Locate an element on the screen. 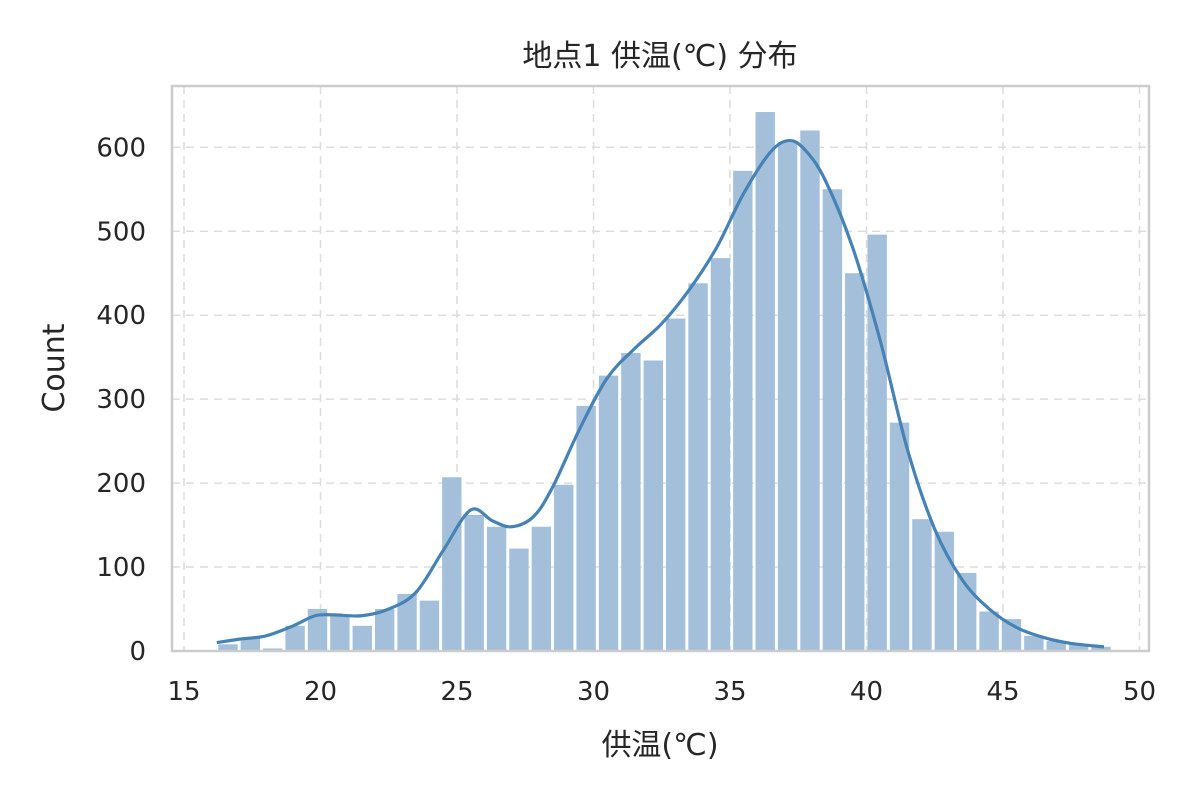 The height and width of the screenshot is (800, 1200). x-tick-label: 50 is located at coordinates (1139, 692).